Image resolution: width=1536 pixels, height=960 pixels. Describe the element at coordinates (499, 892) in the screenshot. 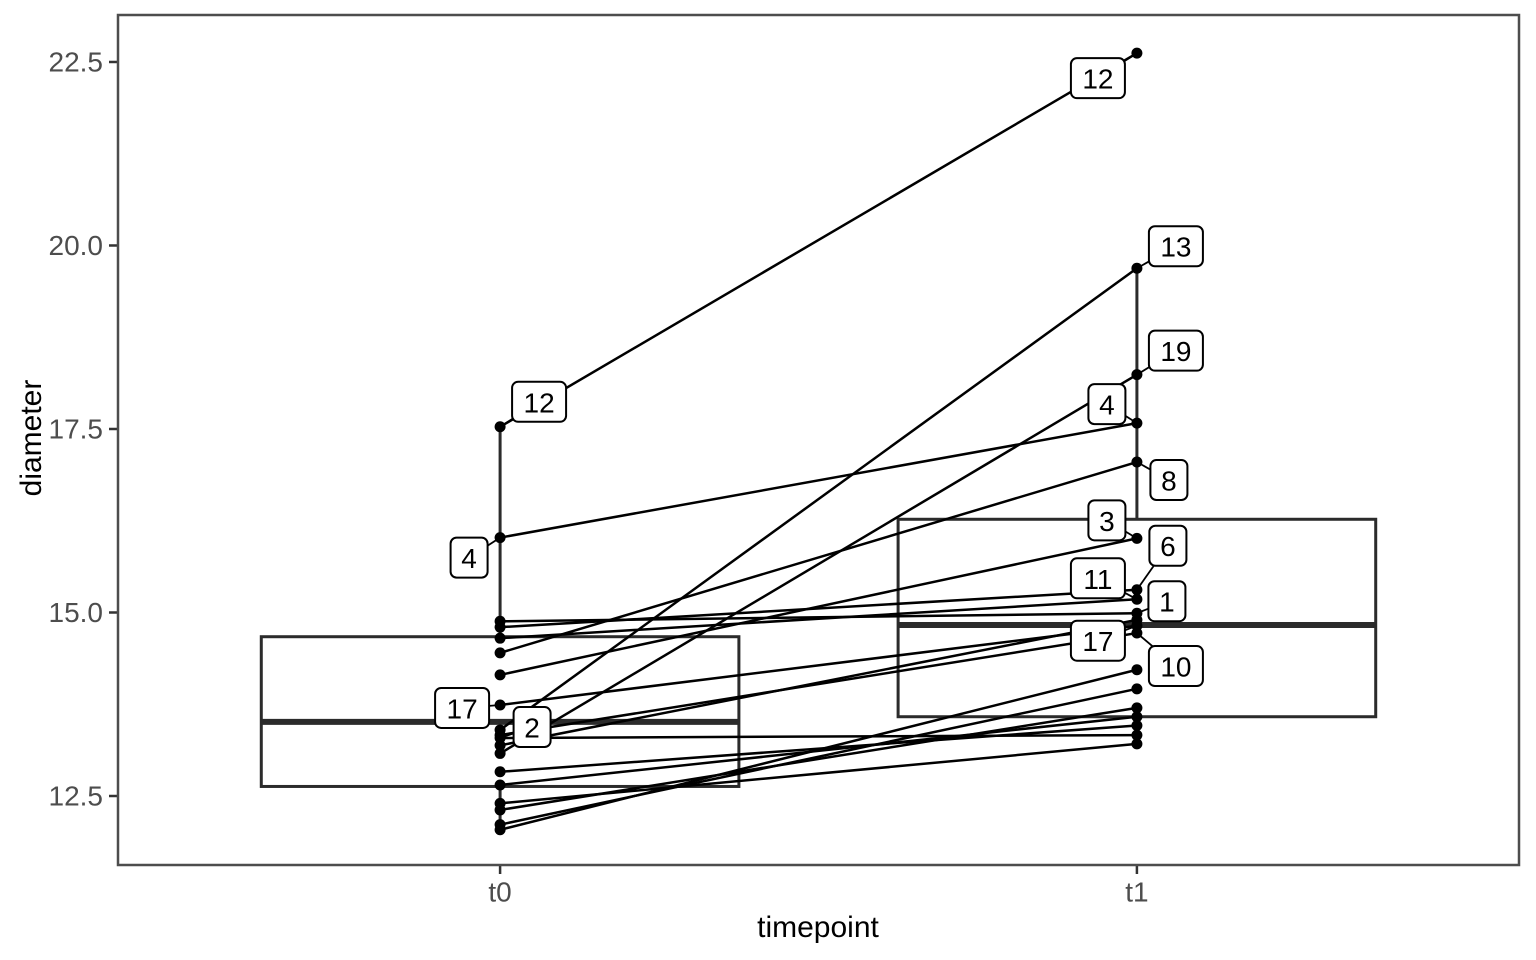

I see `x-tick-label: t0` at that location.